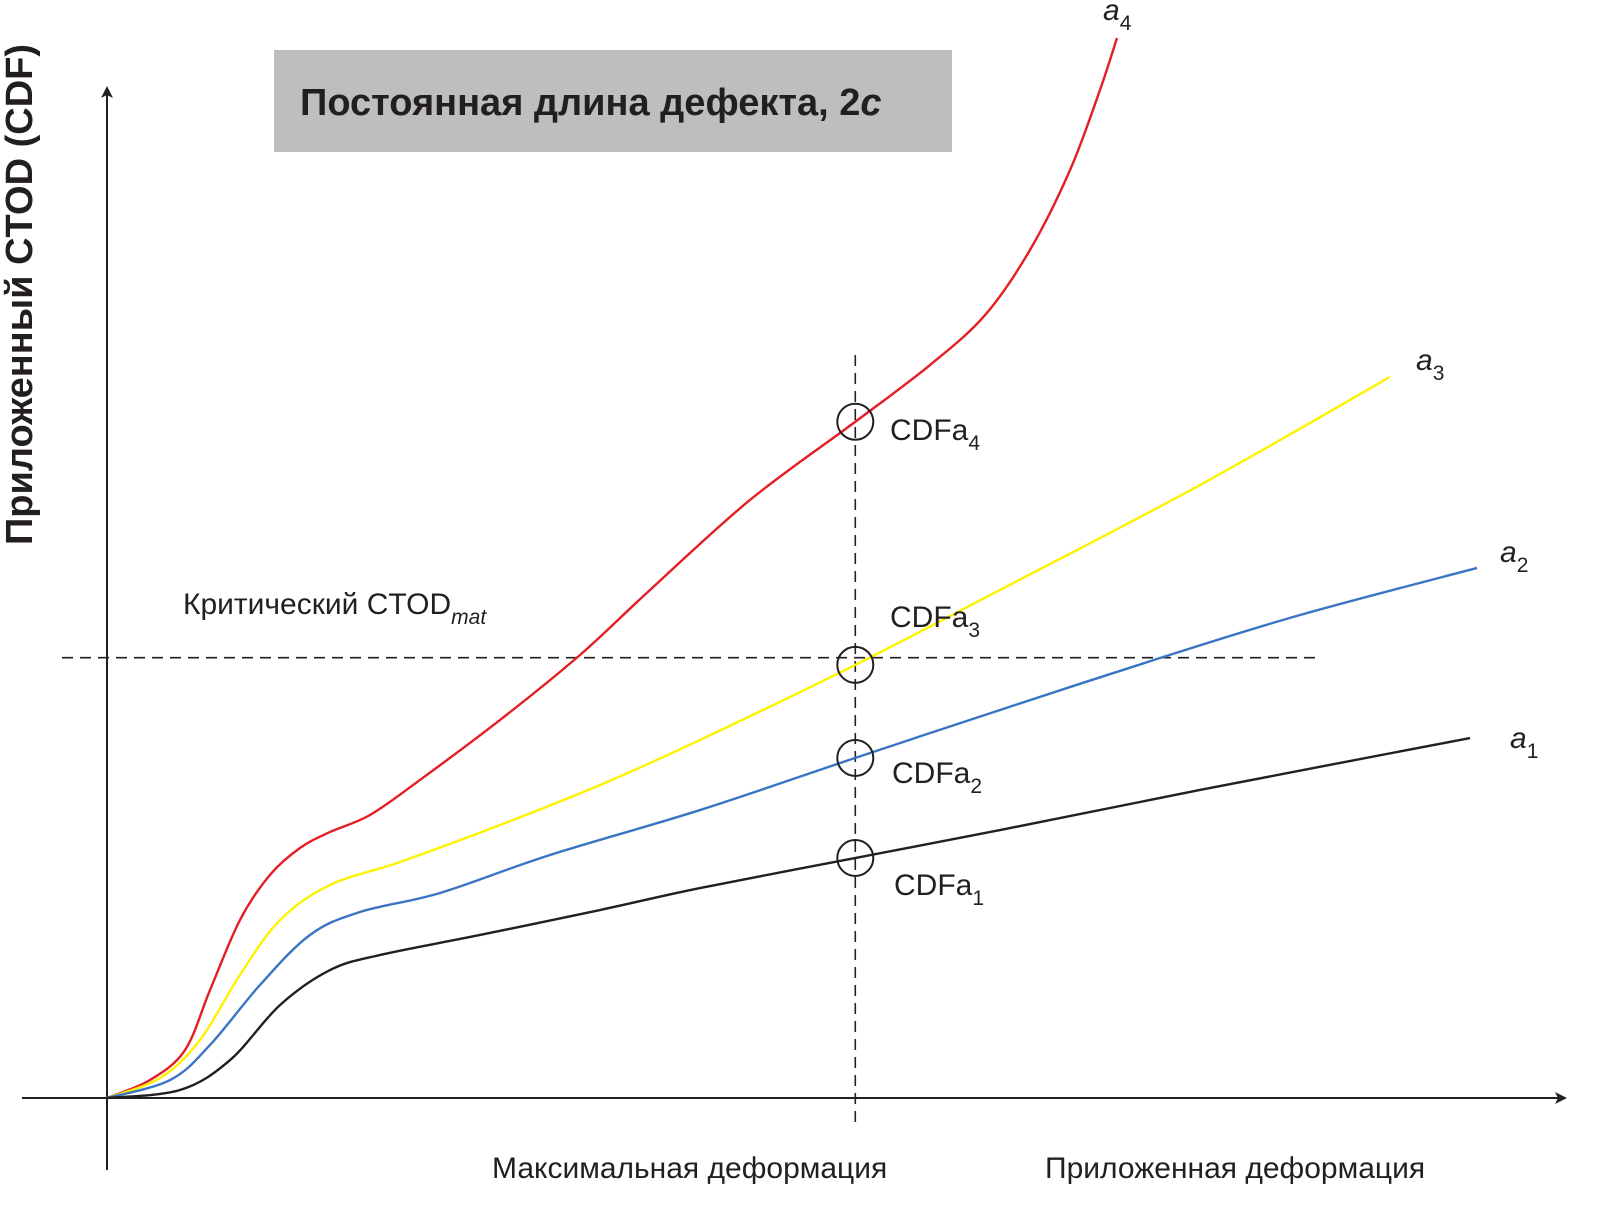 The height and width of the screenshot is (1221, 1614). I want to click on cdf-label-a2: CDFa2, so click(937, 777).